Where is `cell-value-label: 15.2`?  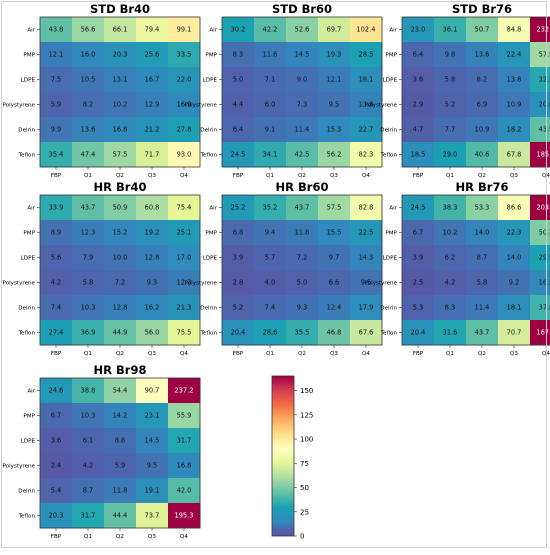 cell-value-label: 15.2 is located at coordinates (120, 233).